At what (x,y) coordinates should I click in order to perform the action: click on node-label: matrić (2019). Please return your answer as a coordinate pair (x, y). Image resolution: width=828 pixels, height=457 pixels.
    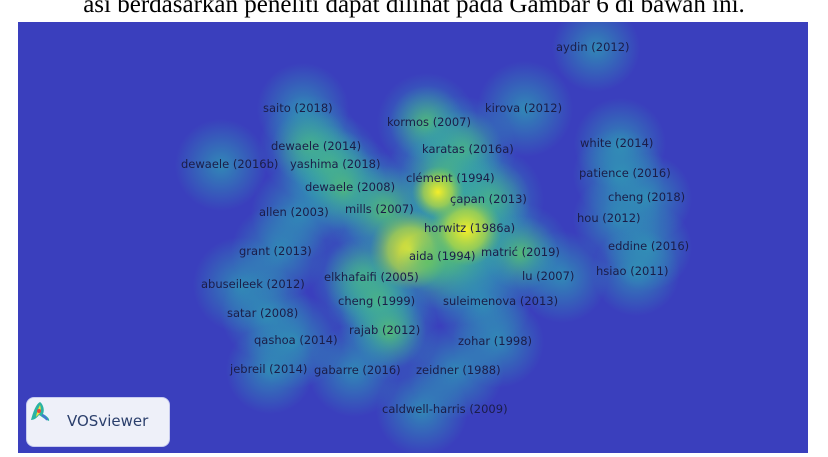
    Looking at the image, I should click on (520, 252).